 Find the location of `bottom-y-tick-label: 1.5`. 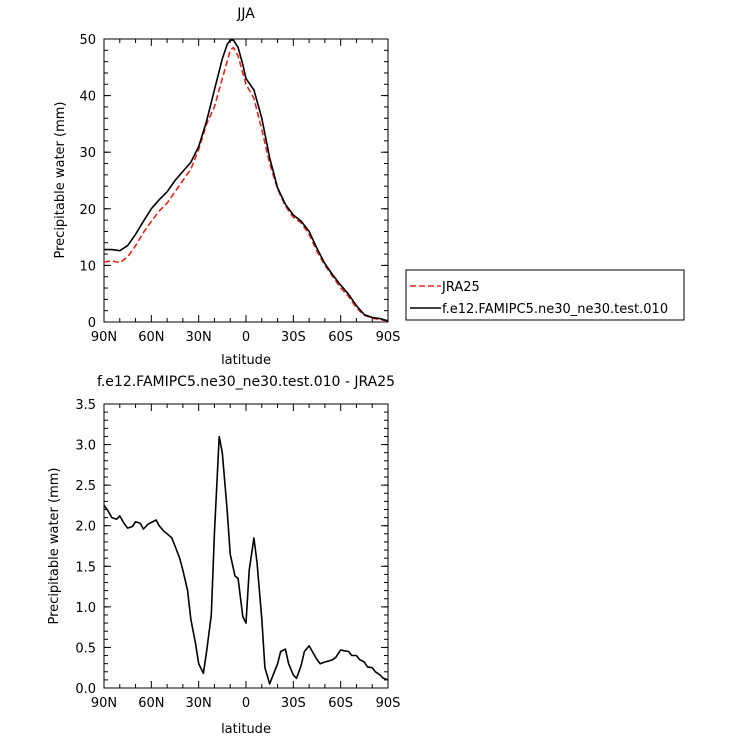

bottom-y-tick-label: 1.5 is located at coordinates (85, 567).